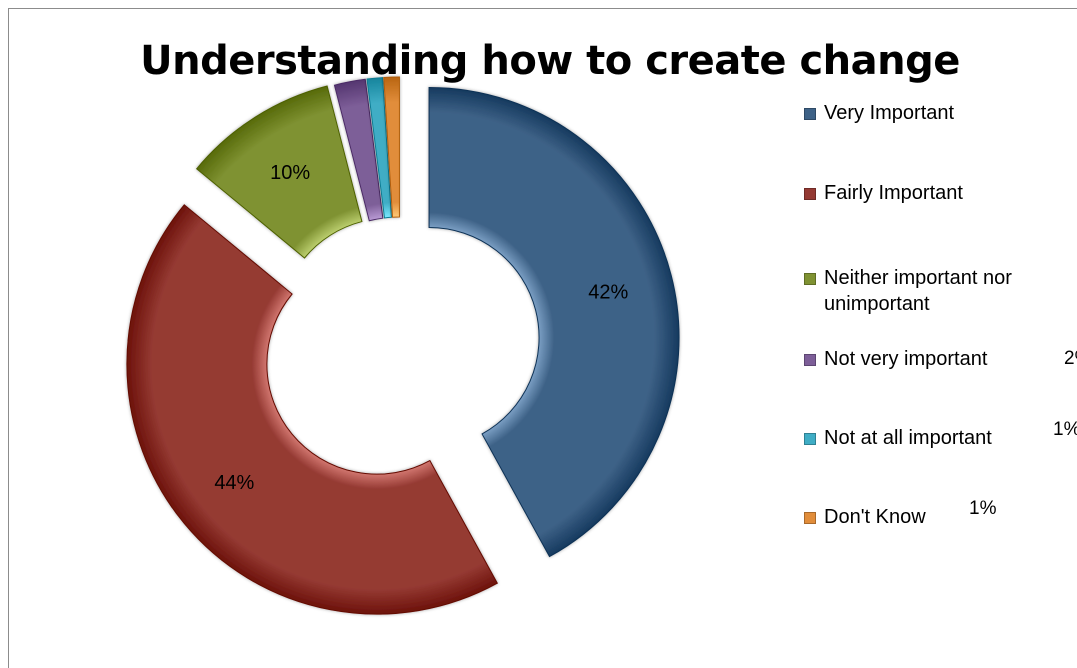 The image size is (1077, 668). What do you see at coordinates (893, 193) in the screenshot?
I see `legend-label: Fairly Important` at bounding box center [893, 193].